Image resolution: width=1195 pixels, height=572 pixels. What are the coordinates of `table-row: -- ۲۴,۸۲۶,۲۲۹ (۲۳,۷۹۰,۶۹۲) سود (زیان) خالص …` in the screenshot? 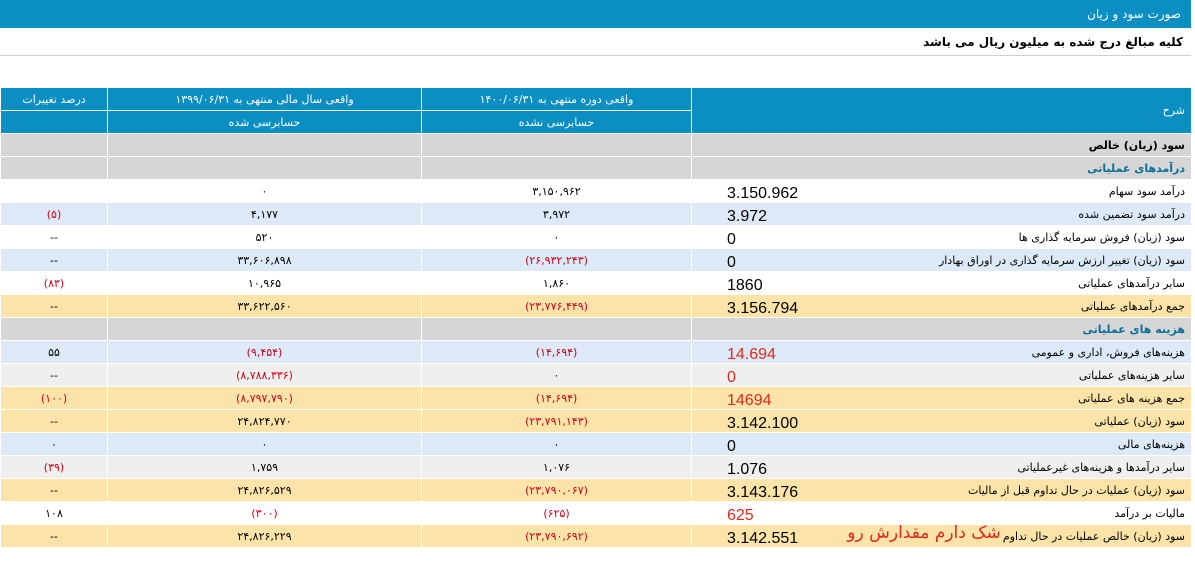 It's located at (596, 536).